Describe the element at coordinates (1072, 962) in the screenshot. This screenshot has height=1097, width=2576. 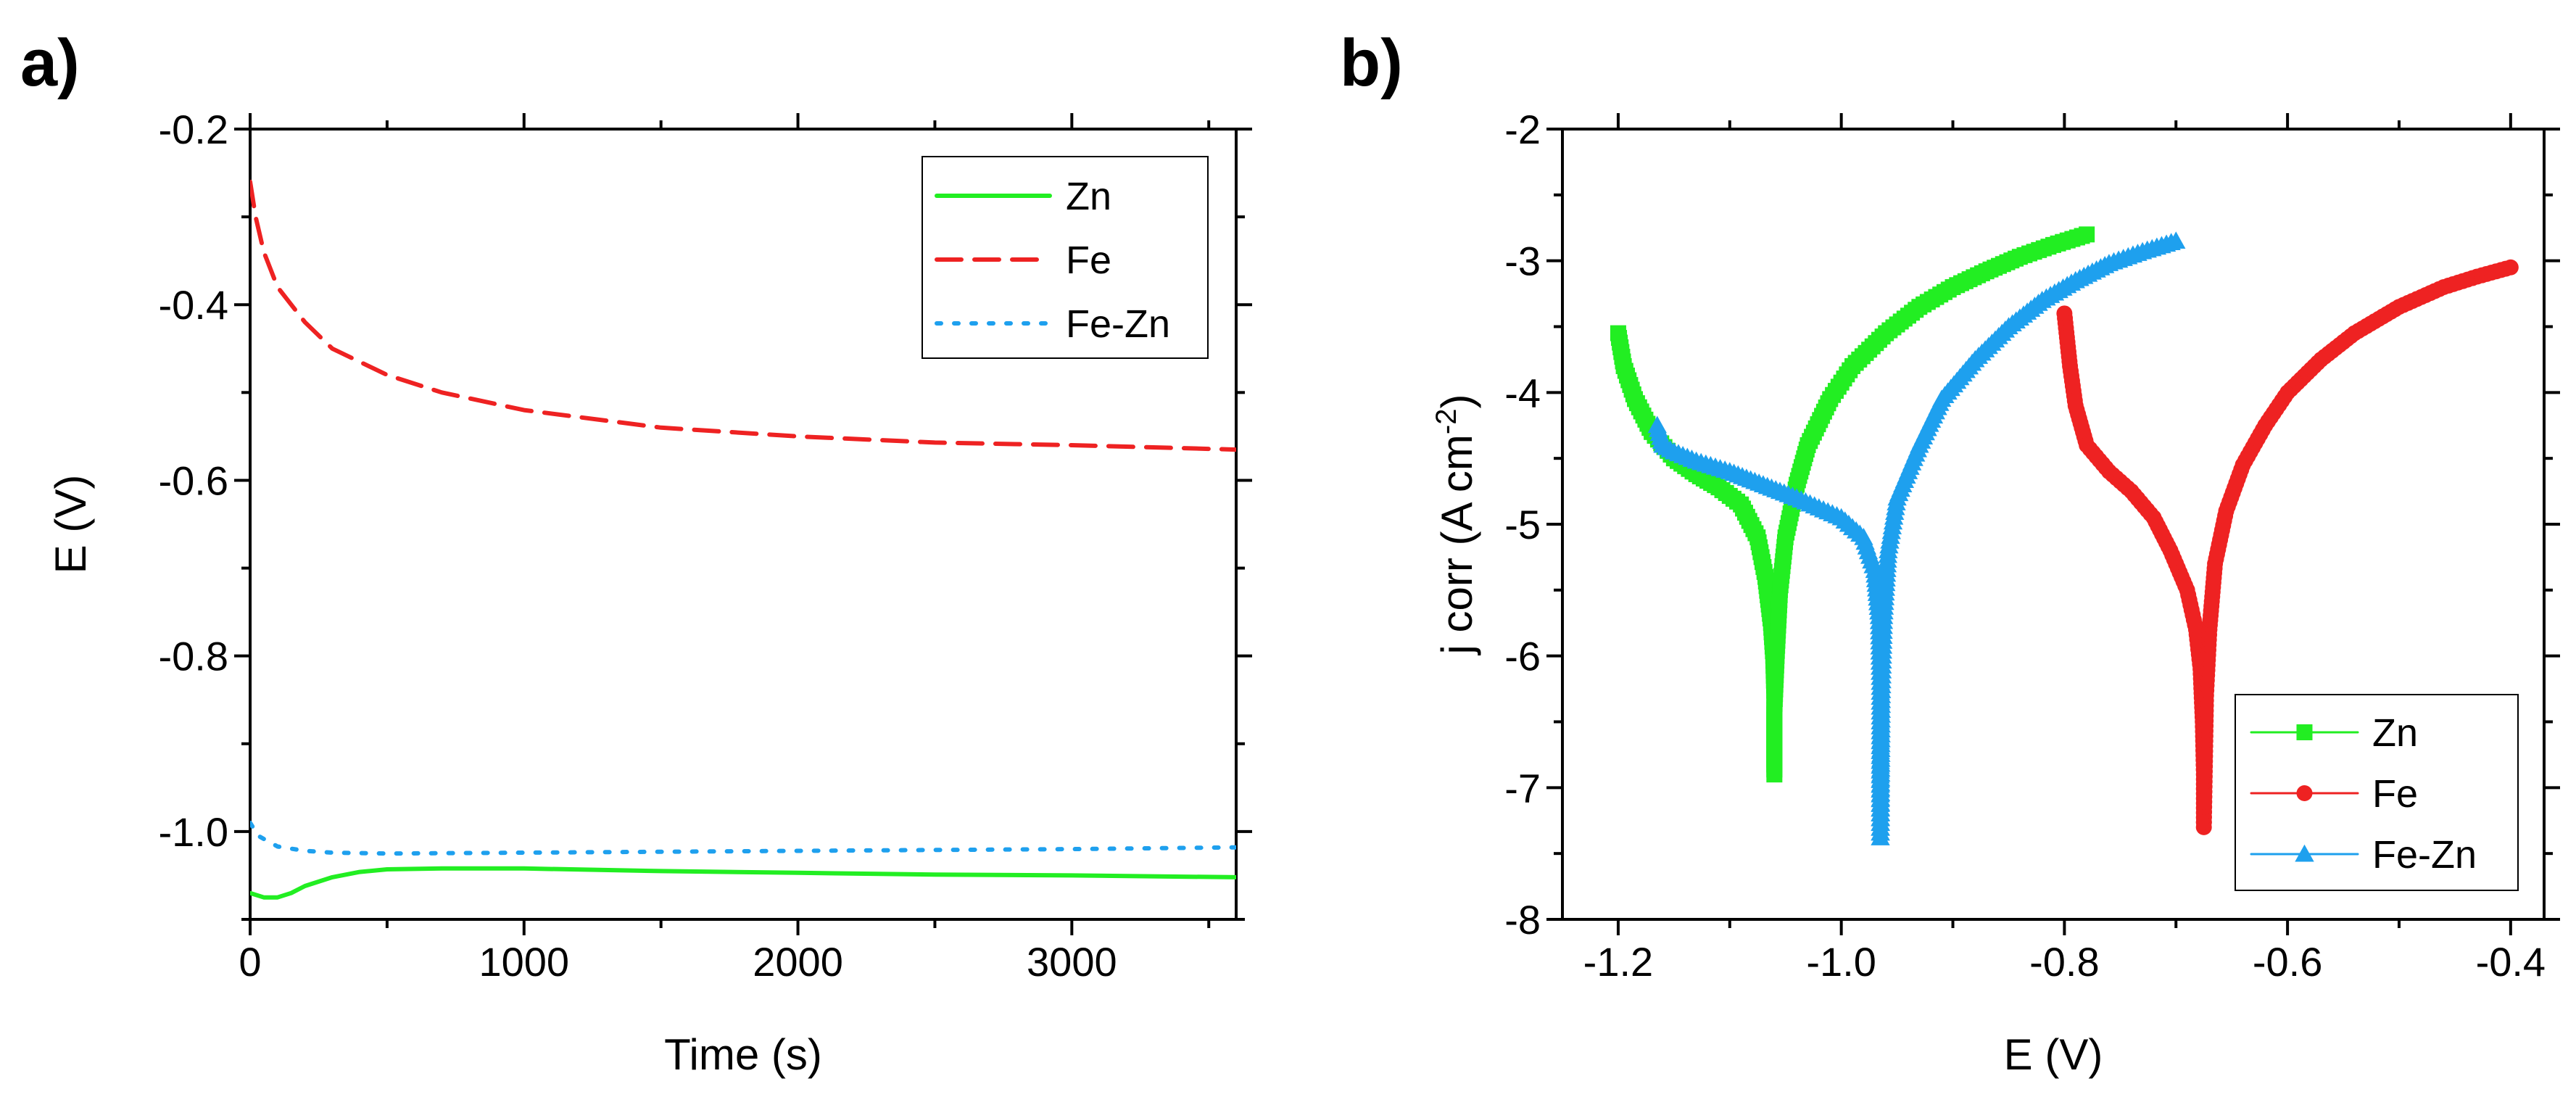
I see `chart-a-xtick-label: 3000` at that location.